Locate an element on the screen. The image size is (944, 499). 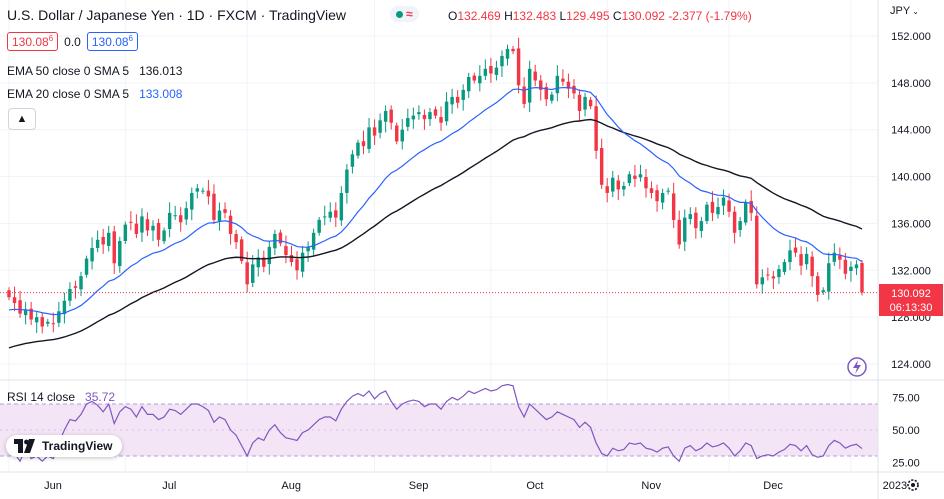
last-price-label: 130.092 06:13:30 is located at coordinates (911, 300).